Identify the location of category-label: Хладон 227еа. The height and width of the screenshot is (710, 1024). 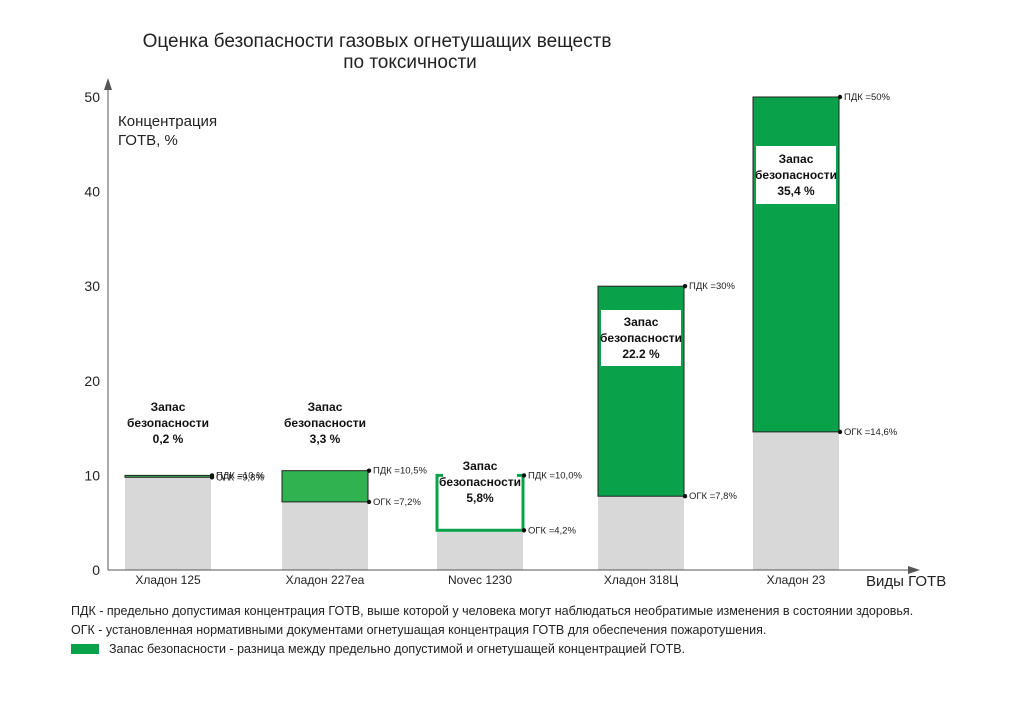
(325, 580).